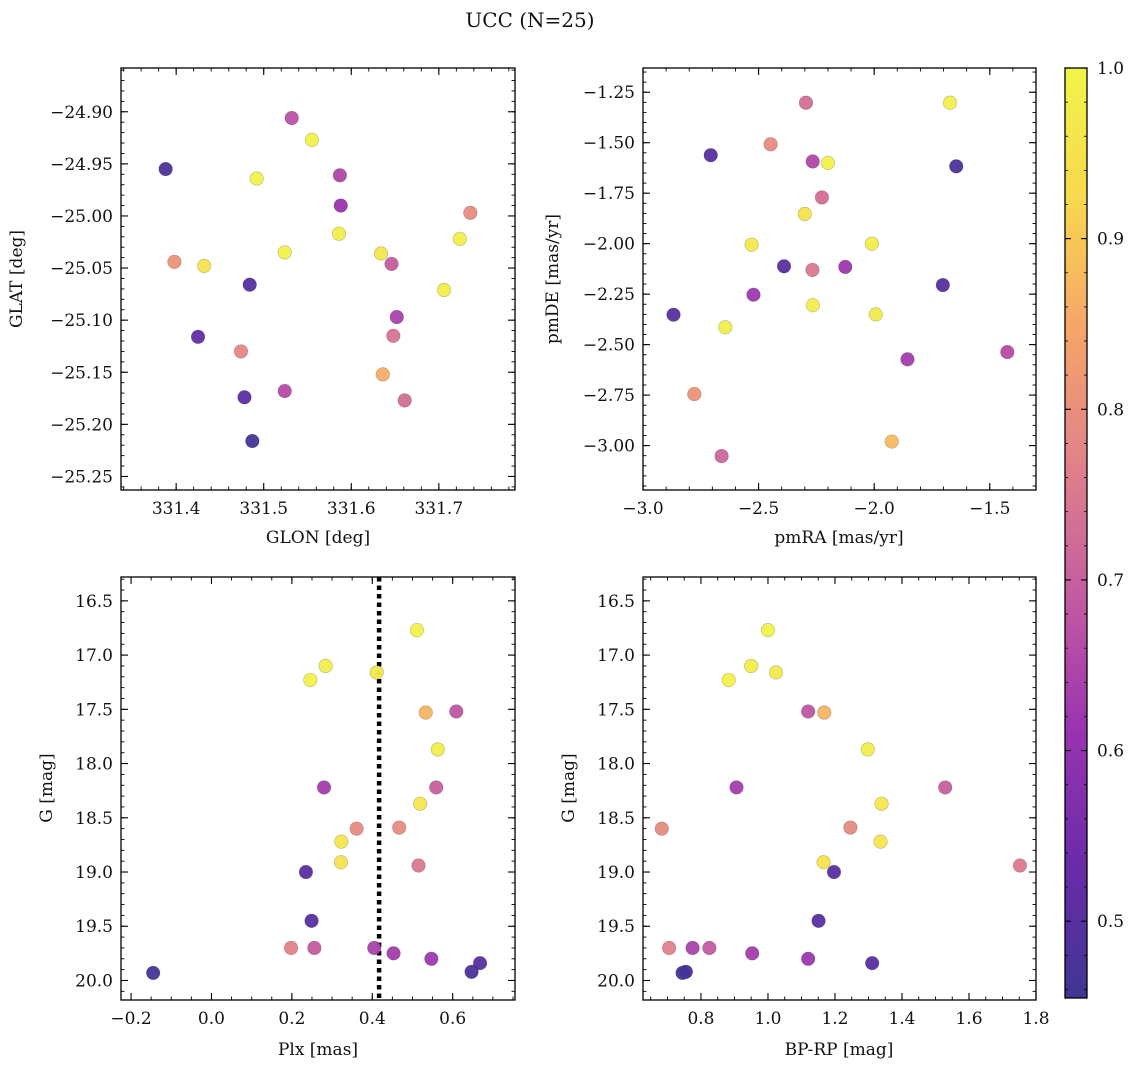 This screenshot has width=1136, height=1067. What do you see at coordinates (609, 194) in the screenshot?
I see `y-tick-label: −1.75` at bounding box center [609, 194].